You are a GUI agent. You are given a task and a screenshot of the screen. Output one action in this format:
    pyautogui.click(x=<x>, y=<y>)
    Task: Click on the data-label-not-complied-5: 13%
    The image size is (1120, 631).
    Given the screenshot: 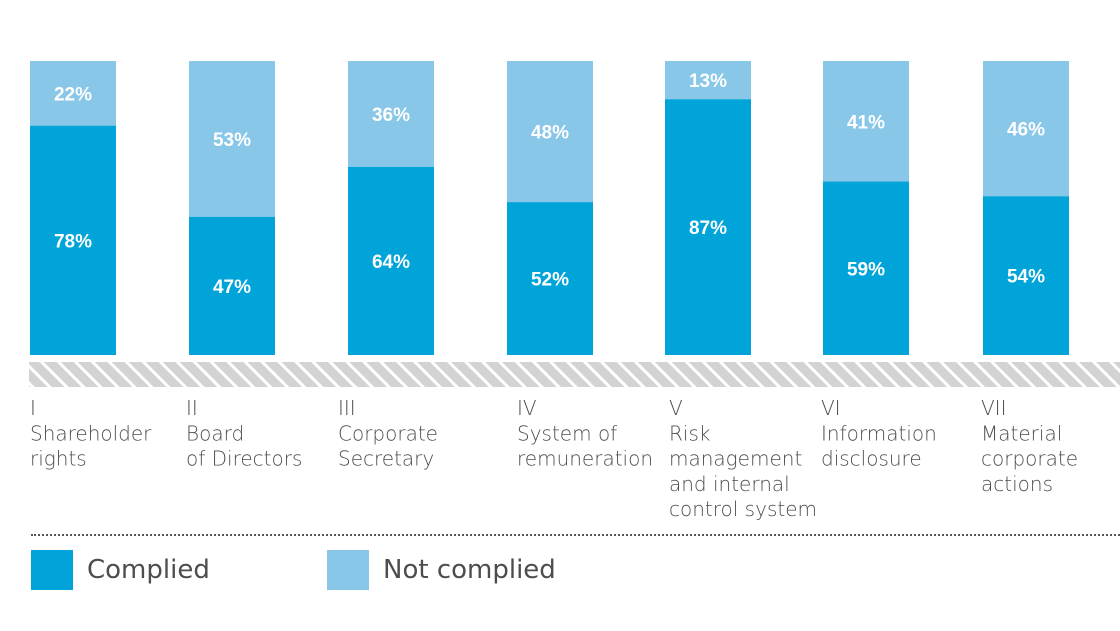 What is the action you would take?
    pyautogui.click(x=708, y=81)
    